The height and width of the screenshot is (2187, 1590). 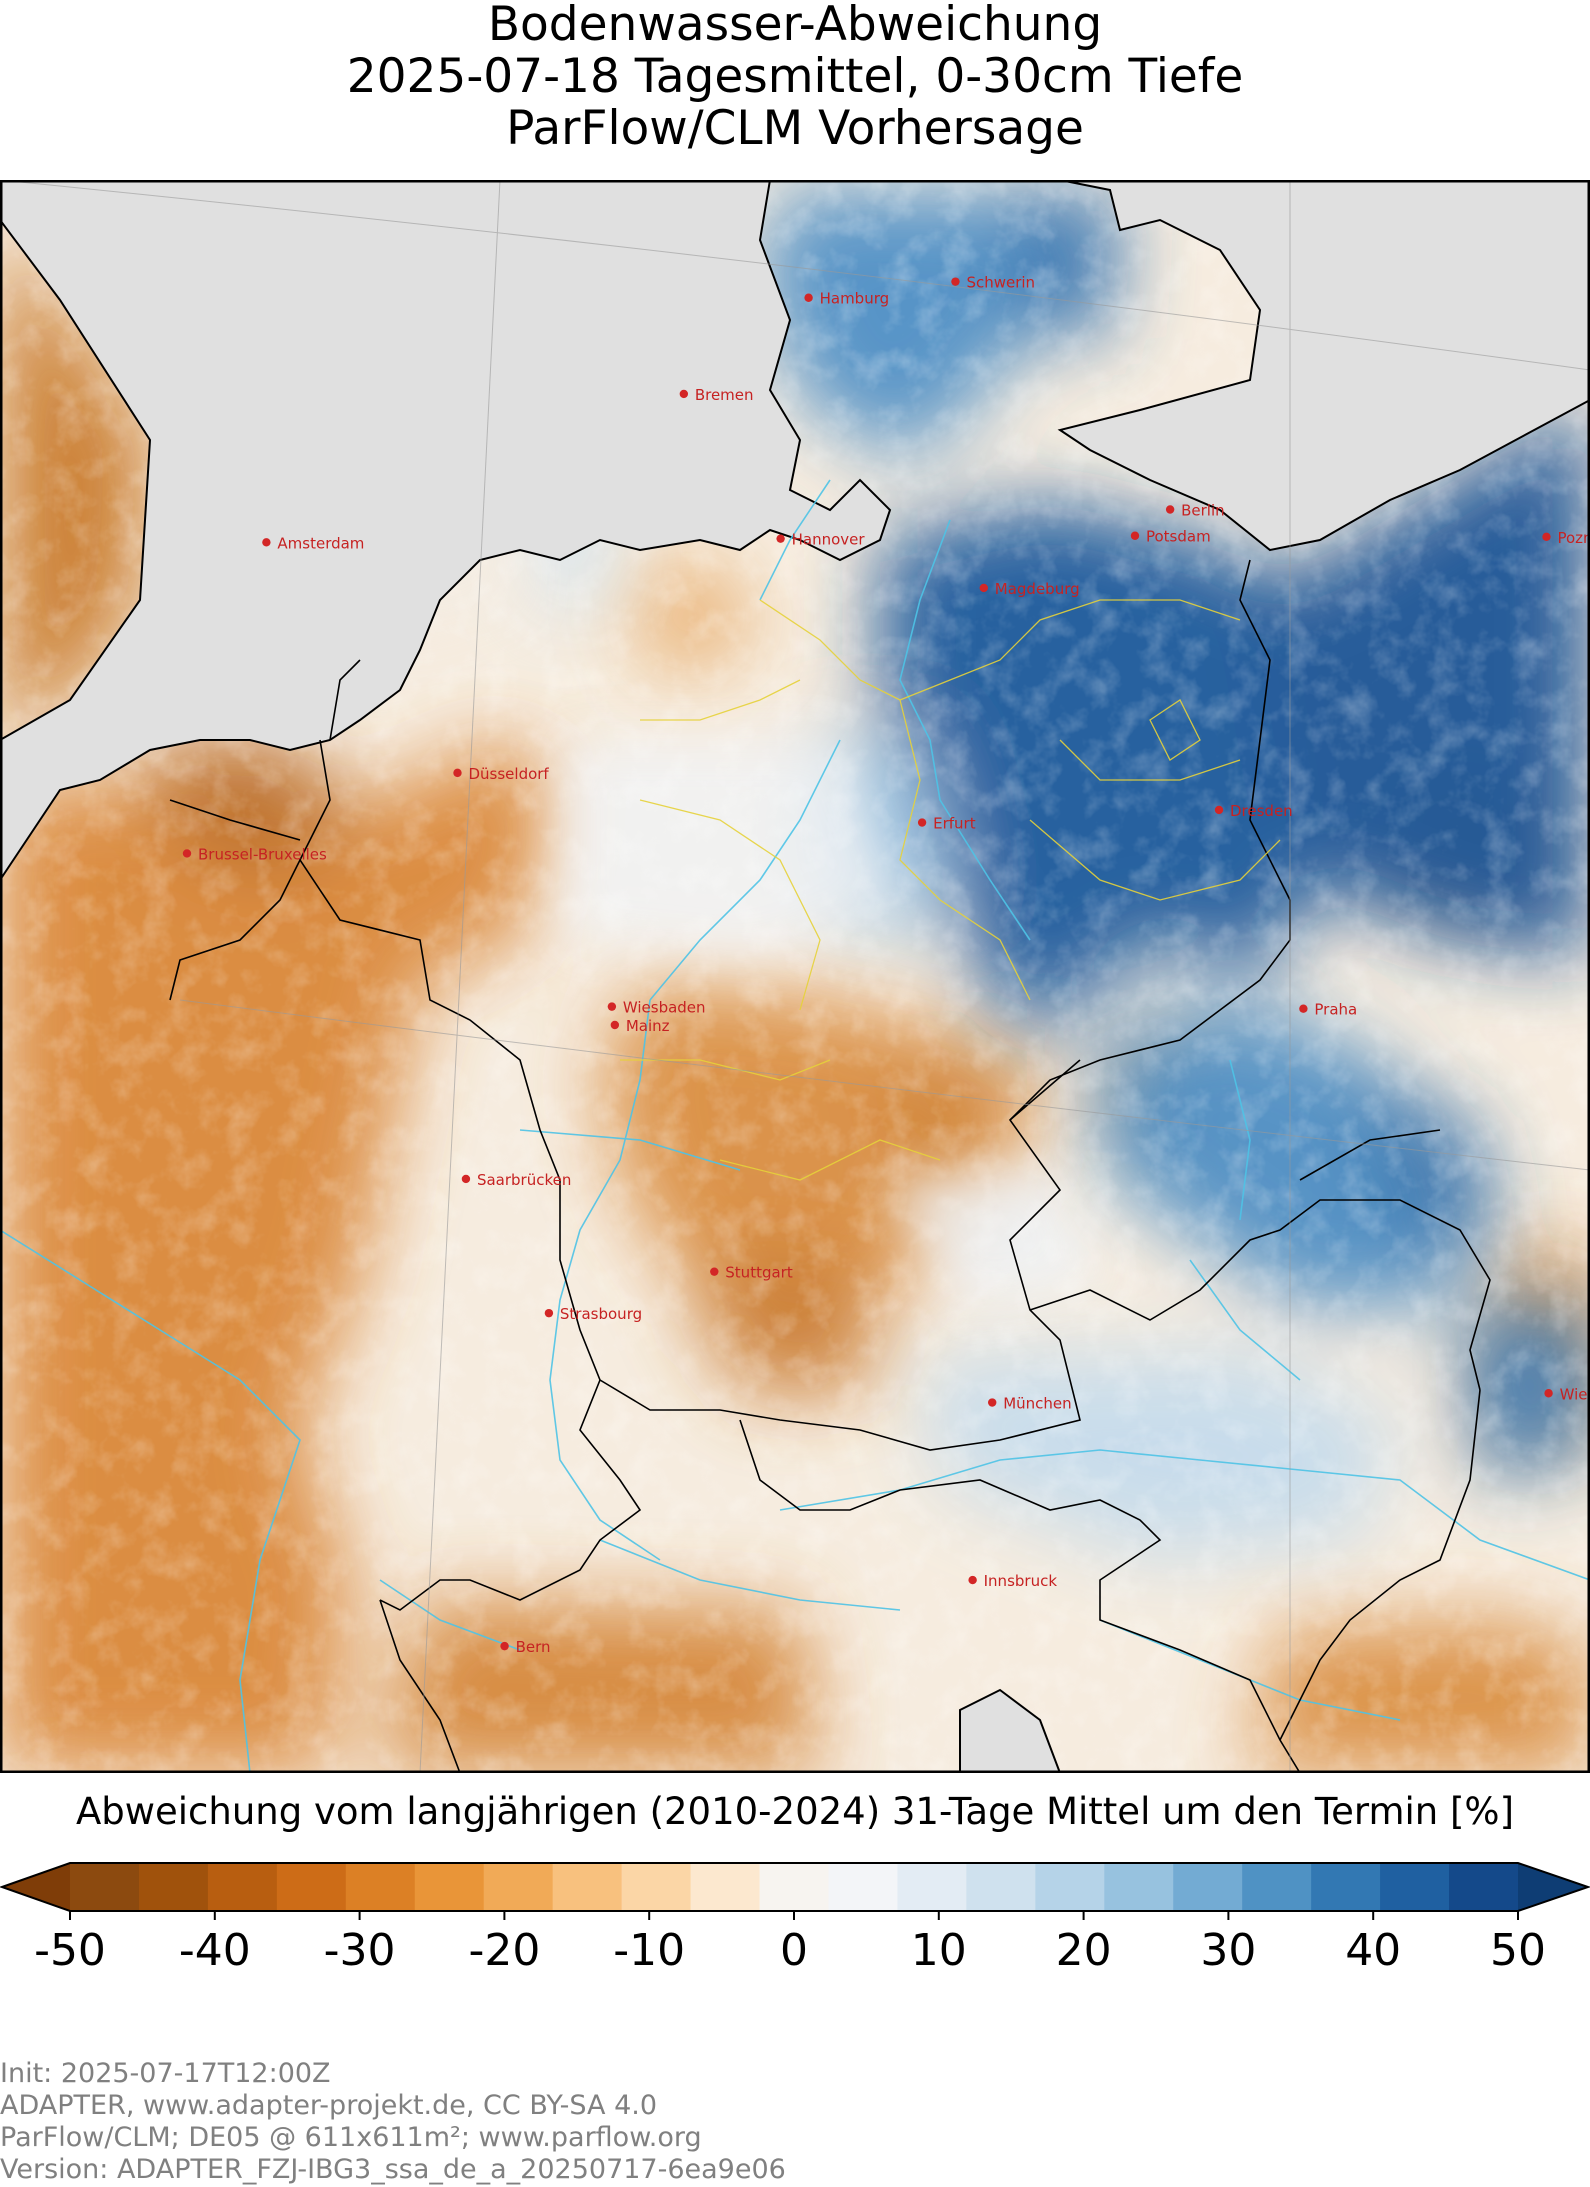 I want to click on city-marker: Mainz, so click(x=640, y=1026).